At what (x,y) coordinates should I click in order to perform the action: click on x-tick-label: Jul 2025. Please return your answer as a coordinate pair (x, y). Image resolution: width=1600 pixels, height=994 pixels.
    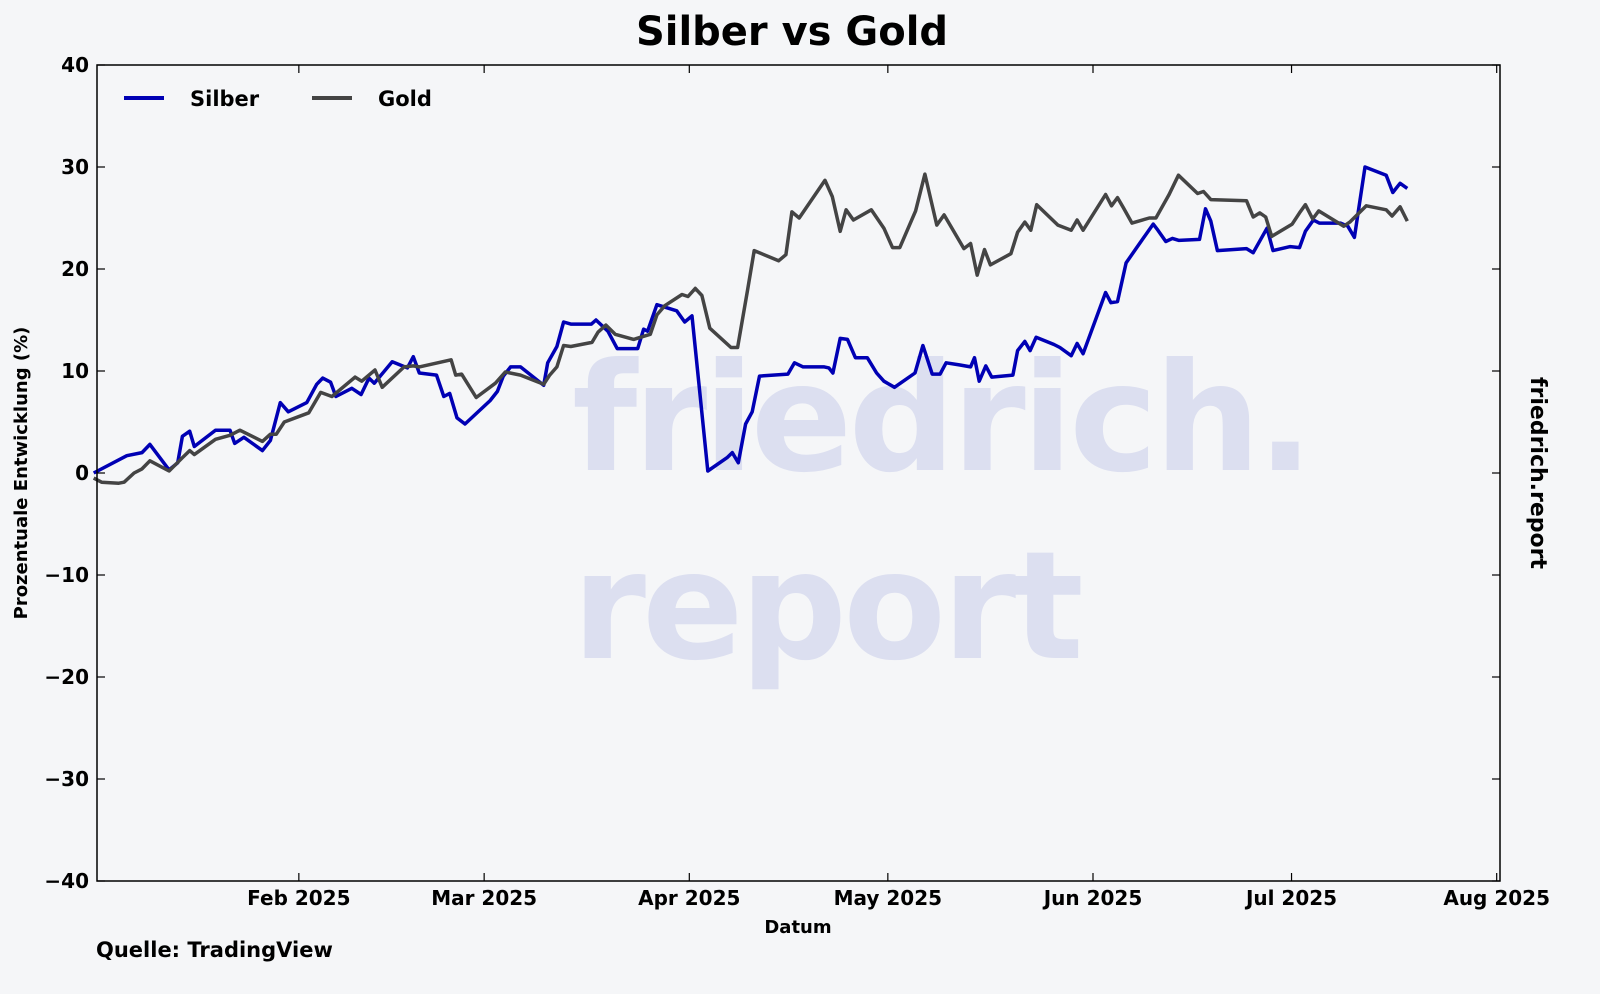
    Looking at the image, I should click on (1290, 898).